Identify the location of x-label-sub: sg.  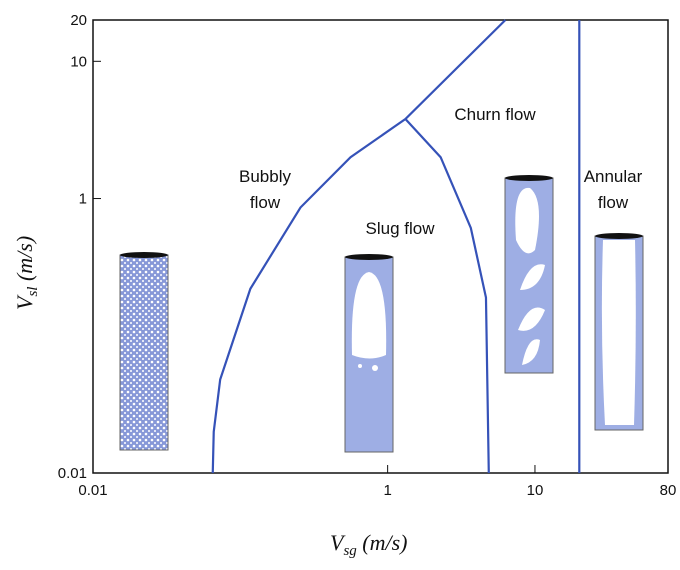
(350, 551).